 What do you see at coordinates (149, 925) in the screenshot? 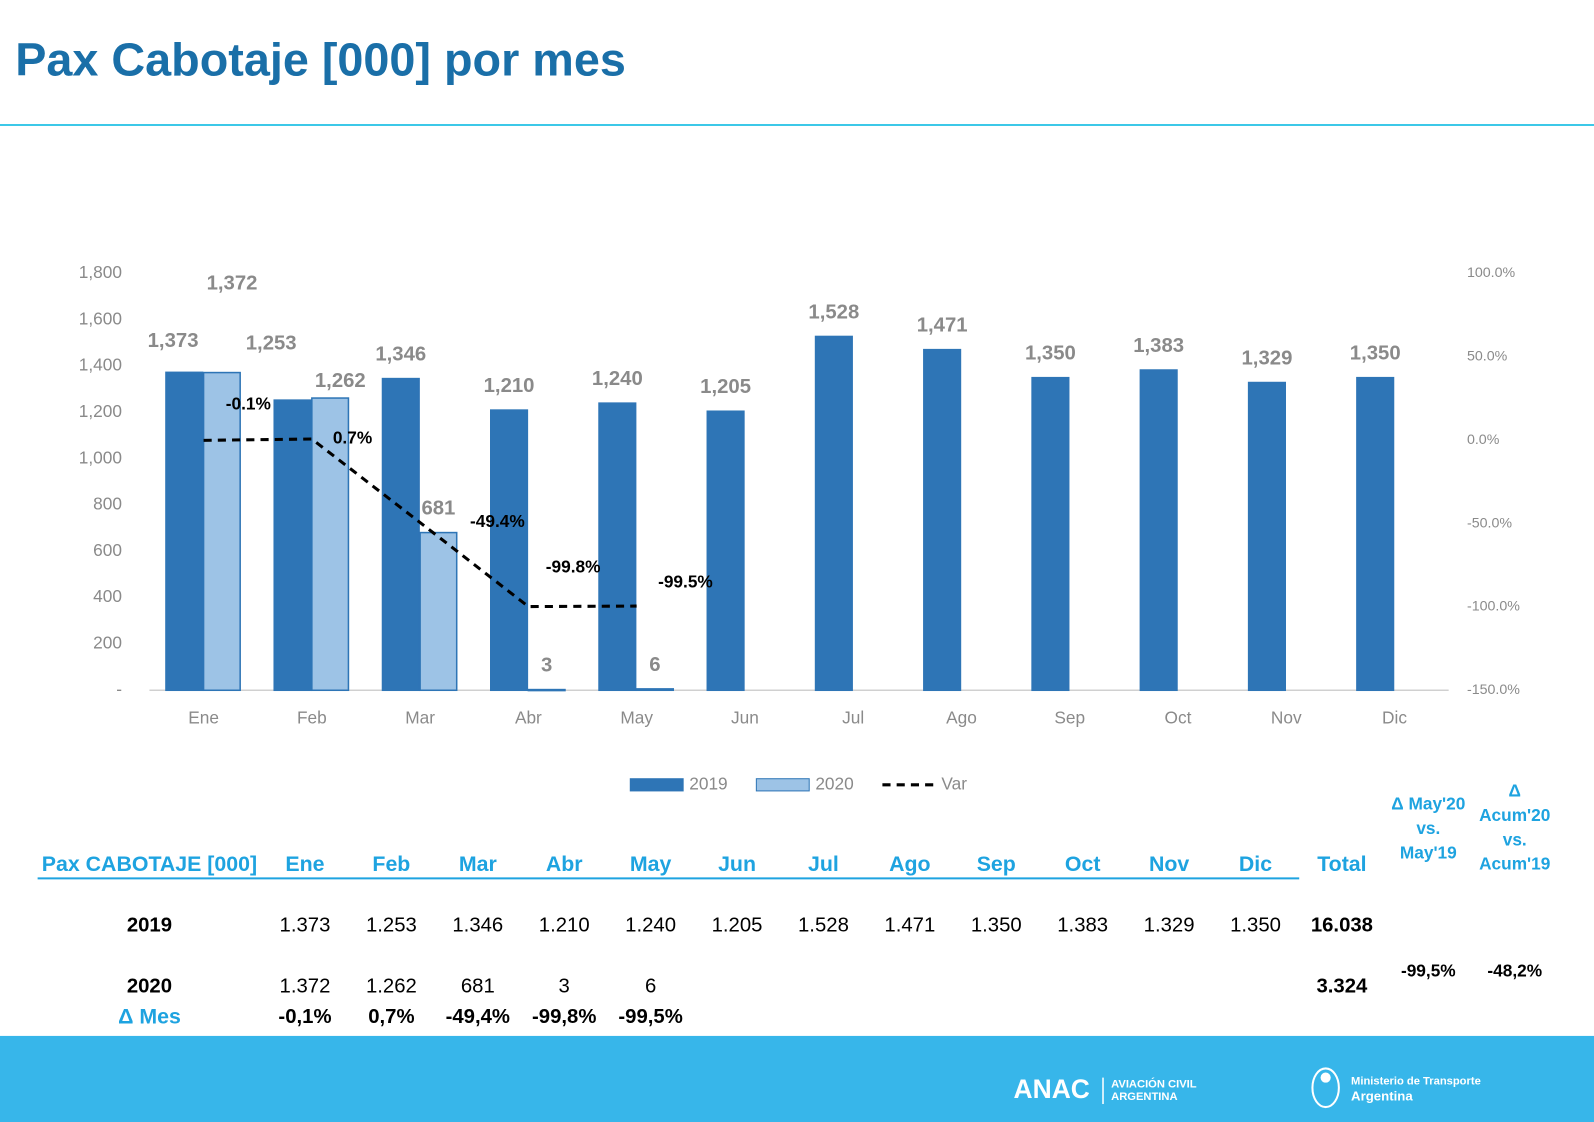
I see `row-label: 2019` at bounding box center [149, 925].